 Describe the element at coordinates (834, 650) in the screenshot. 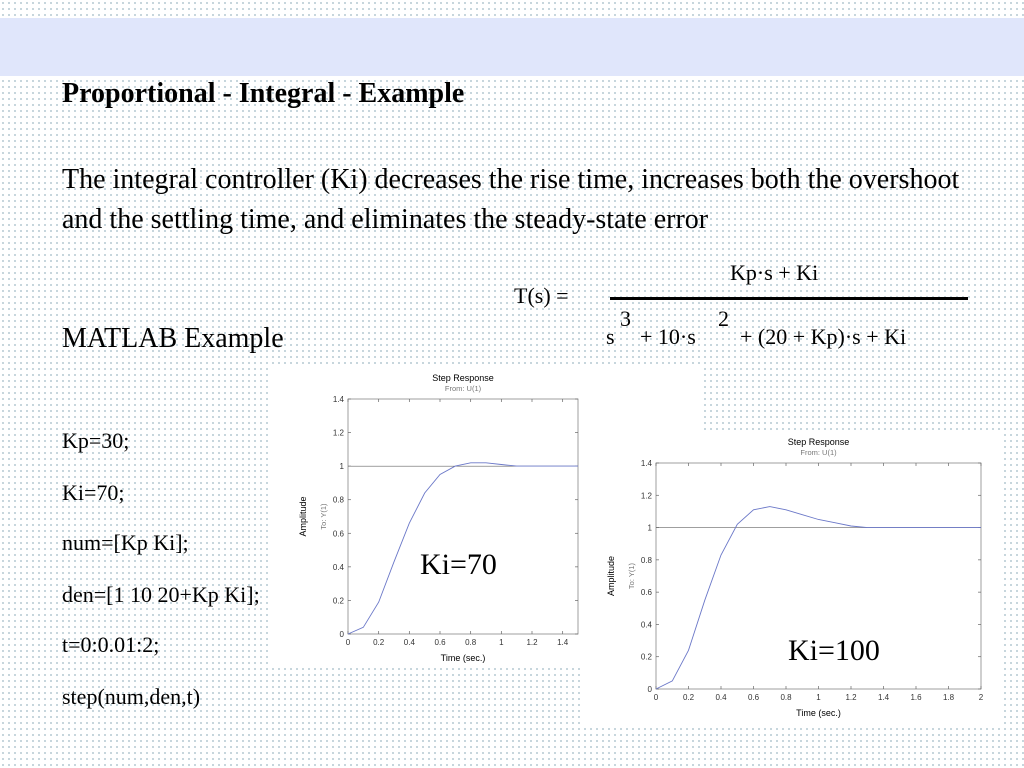

I see `ki100-label: Ki=100` at that location.